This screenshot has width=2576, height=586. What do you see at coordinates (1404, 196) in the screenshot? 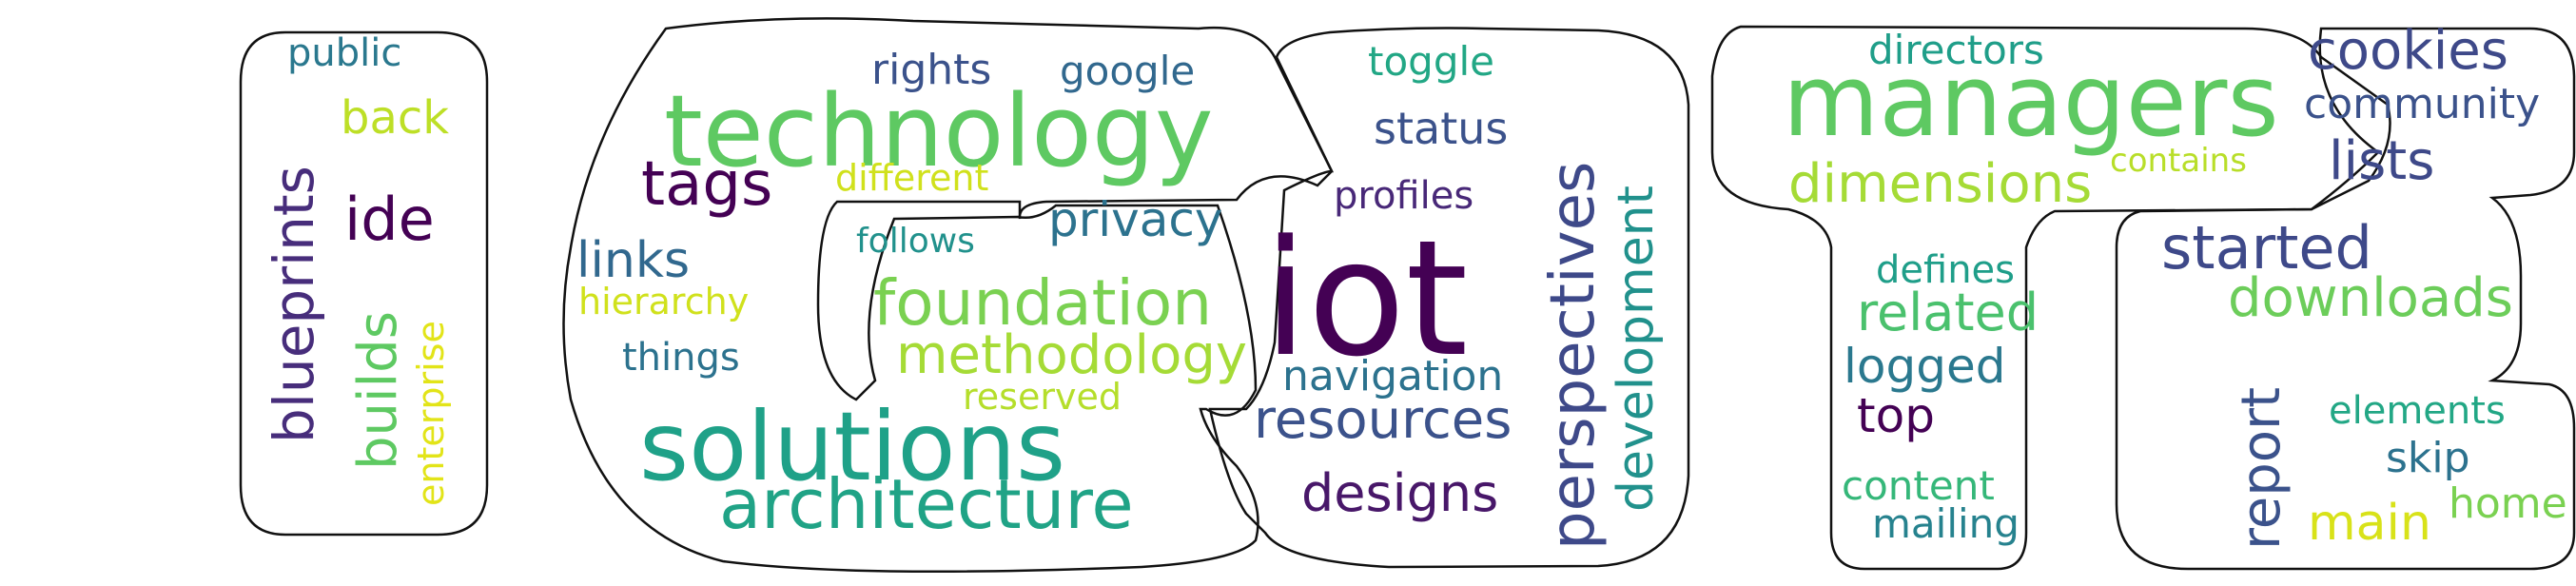
I see `word-profiles: profiles` at bounding box center [1404, 196].